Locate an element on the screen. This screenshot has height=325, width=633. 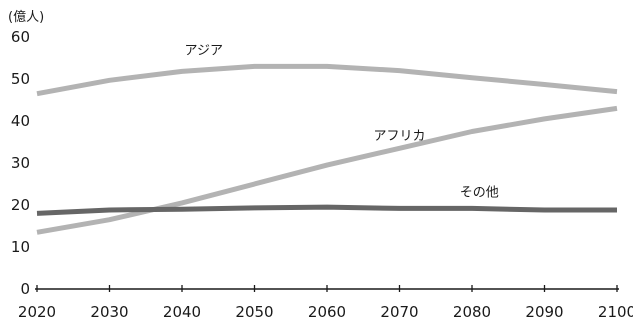
y-axis-unit-label: (億人) is located at coordinates (26, 17).